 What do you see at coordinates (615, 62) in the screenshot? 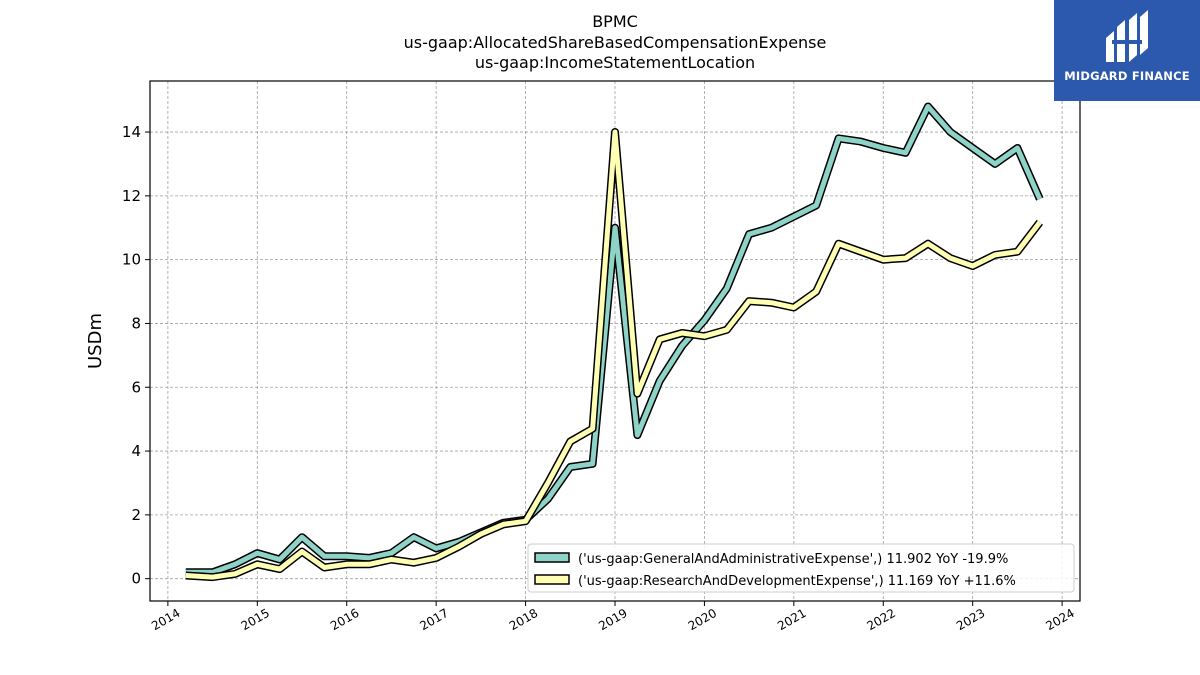
I see `title-line: us-gaap:IncomeStatementLocation` at bounding box center [615, 62].